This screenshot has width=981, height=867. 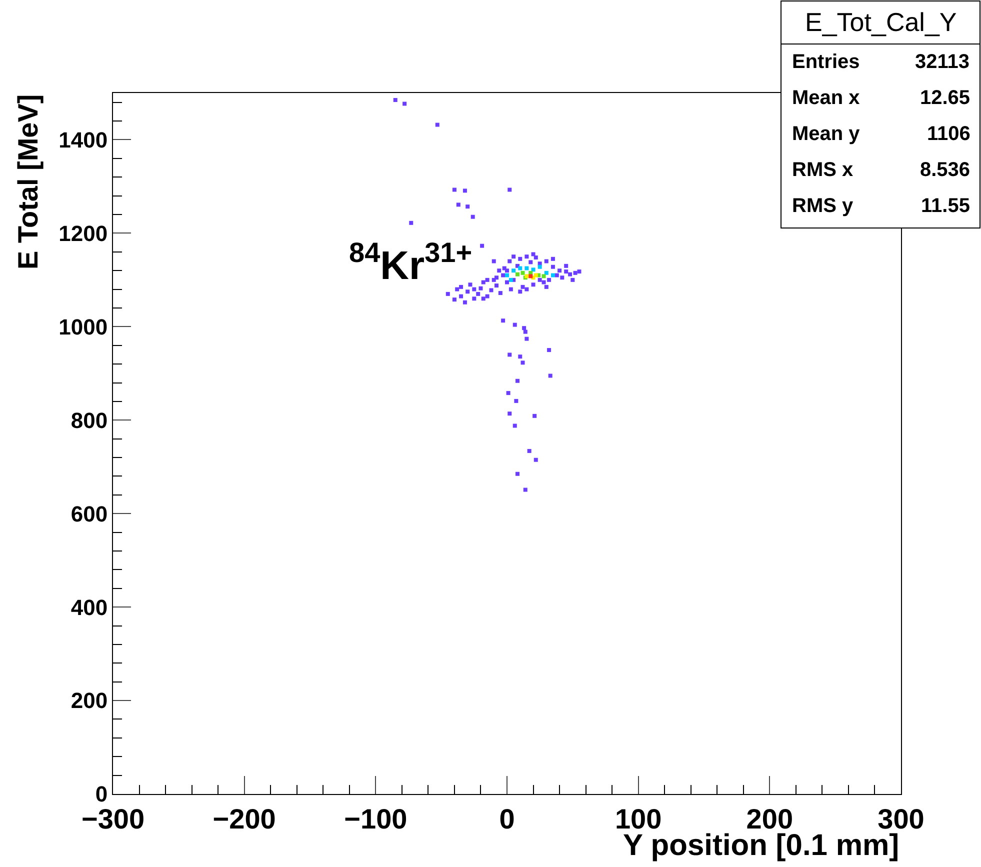 I want to click on y-axis-title: E Total [MeV], so click(x=28, y=182).